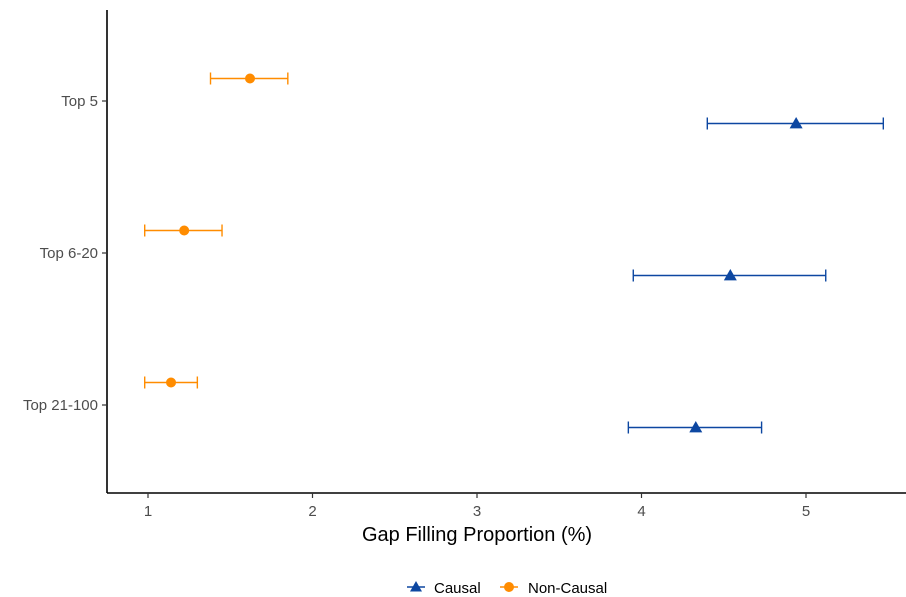 This screenshot has width=906, height=597. Describe the element at coordinates (60, 405) in the screenshot. I see `y-tick-label: Top 21-100` at that location.